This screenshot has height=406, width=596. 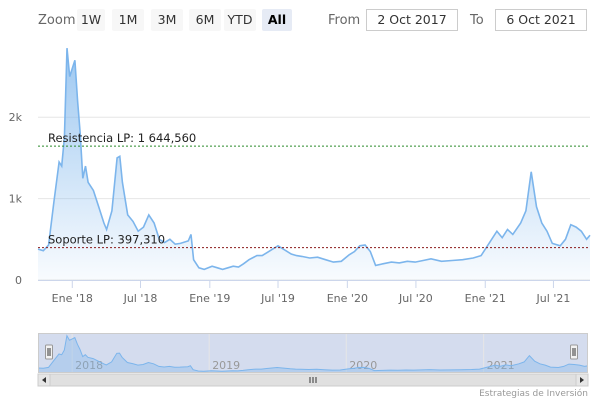 What do you see at coordinates (209, 298) in the screenshot?
I see `x-tick-label-2: Ene '19` at bounding box center [209, 298].